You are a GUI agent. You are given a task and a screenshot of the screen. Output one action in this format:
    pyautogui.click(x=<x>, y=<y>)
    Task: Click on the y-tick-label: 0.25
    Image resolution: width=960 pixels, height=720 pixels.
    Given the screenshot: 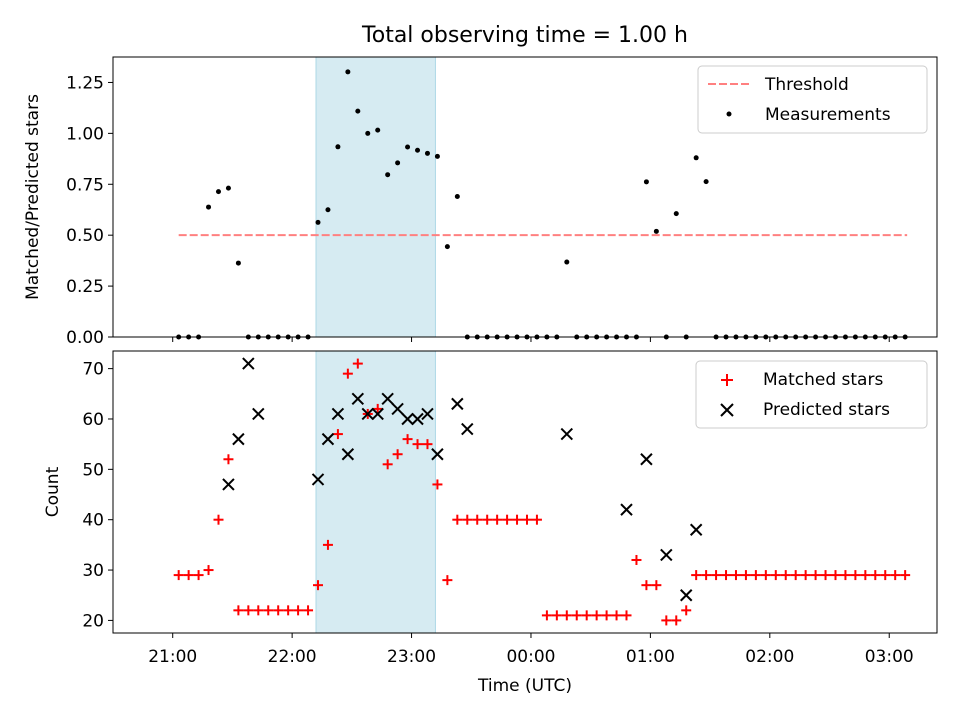 What is the action you would take?
    pyautogui.click(x=85, y=287)
    